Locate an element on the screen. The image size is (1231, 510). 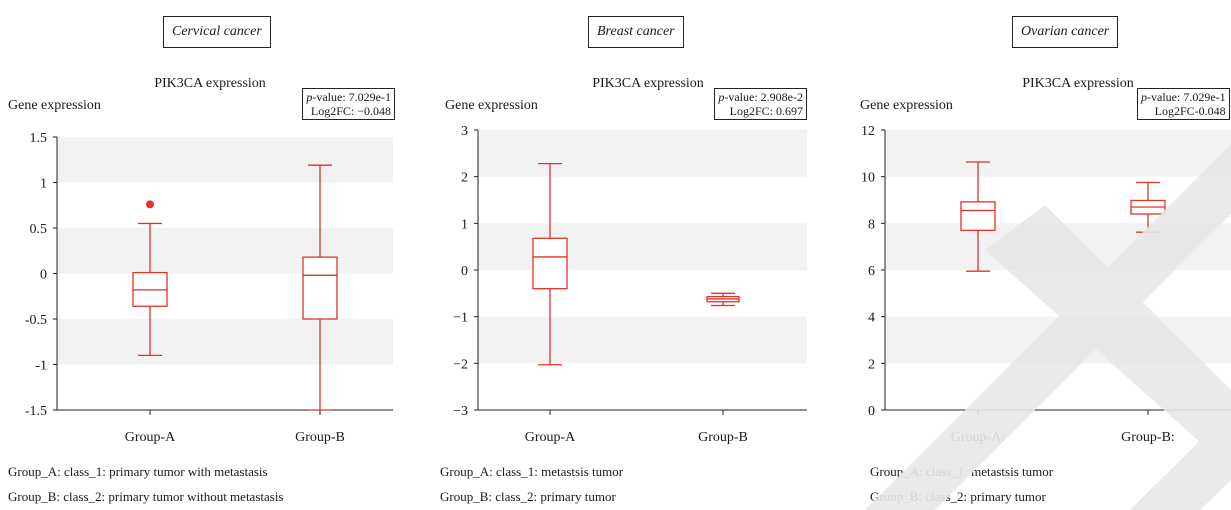
y-tick-label: 10 is located at coordinates (868, 178).